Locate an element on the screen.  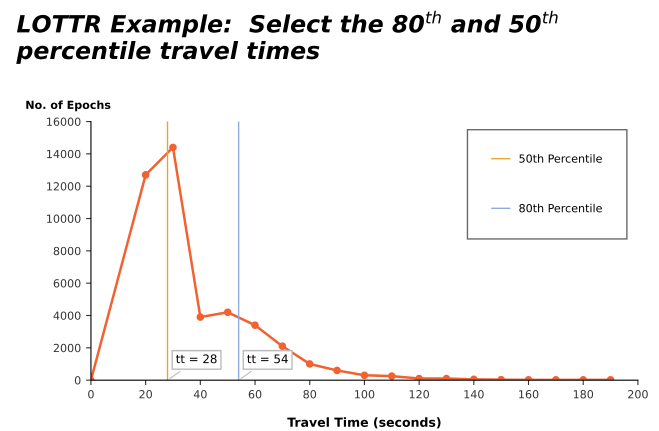
y-tick-label: 6000 is located at coordinates (67, 283).